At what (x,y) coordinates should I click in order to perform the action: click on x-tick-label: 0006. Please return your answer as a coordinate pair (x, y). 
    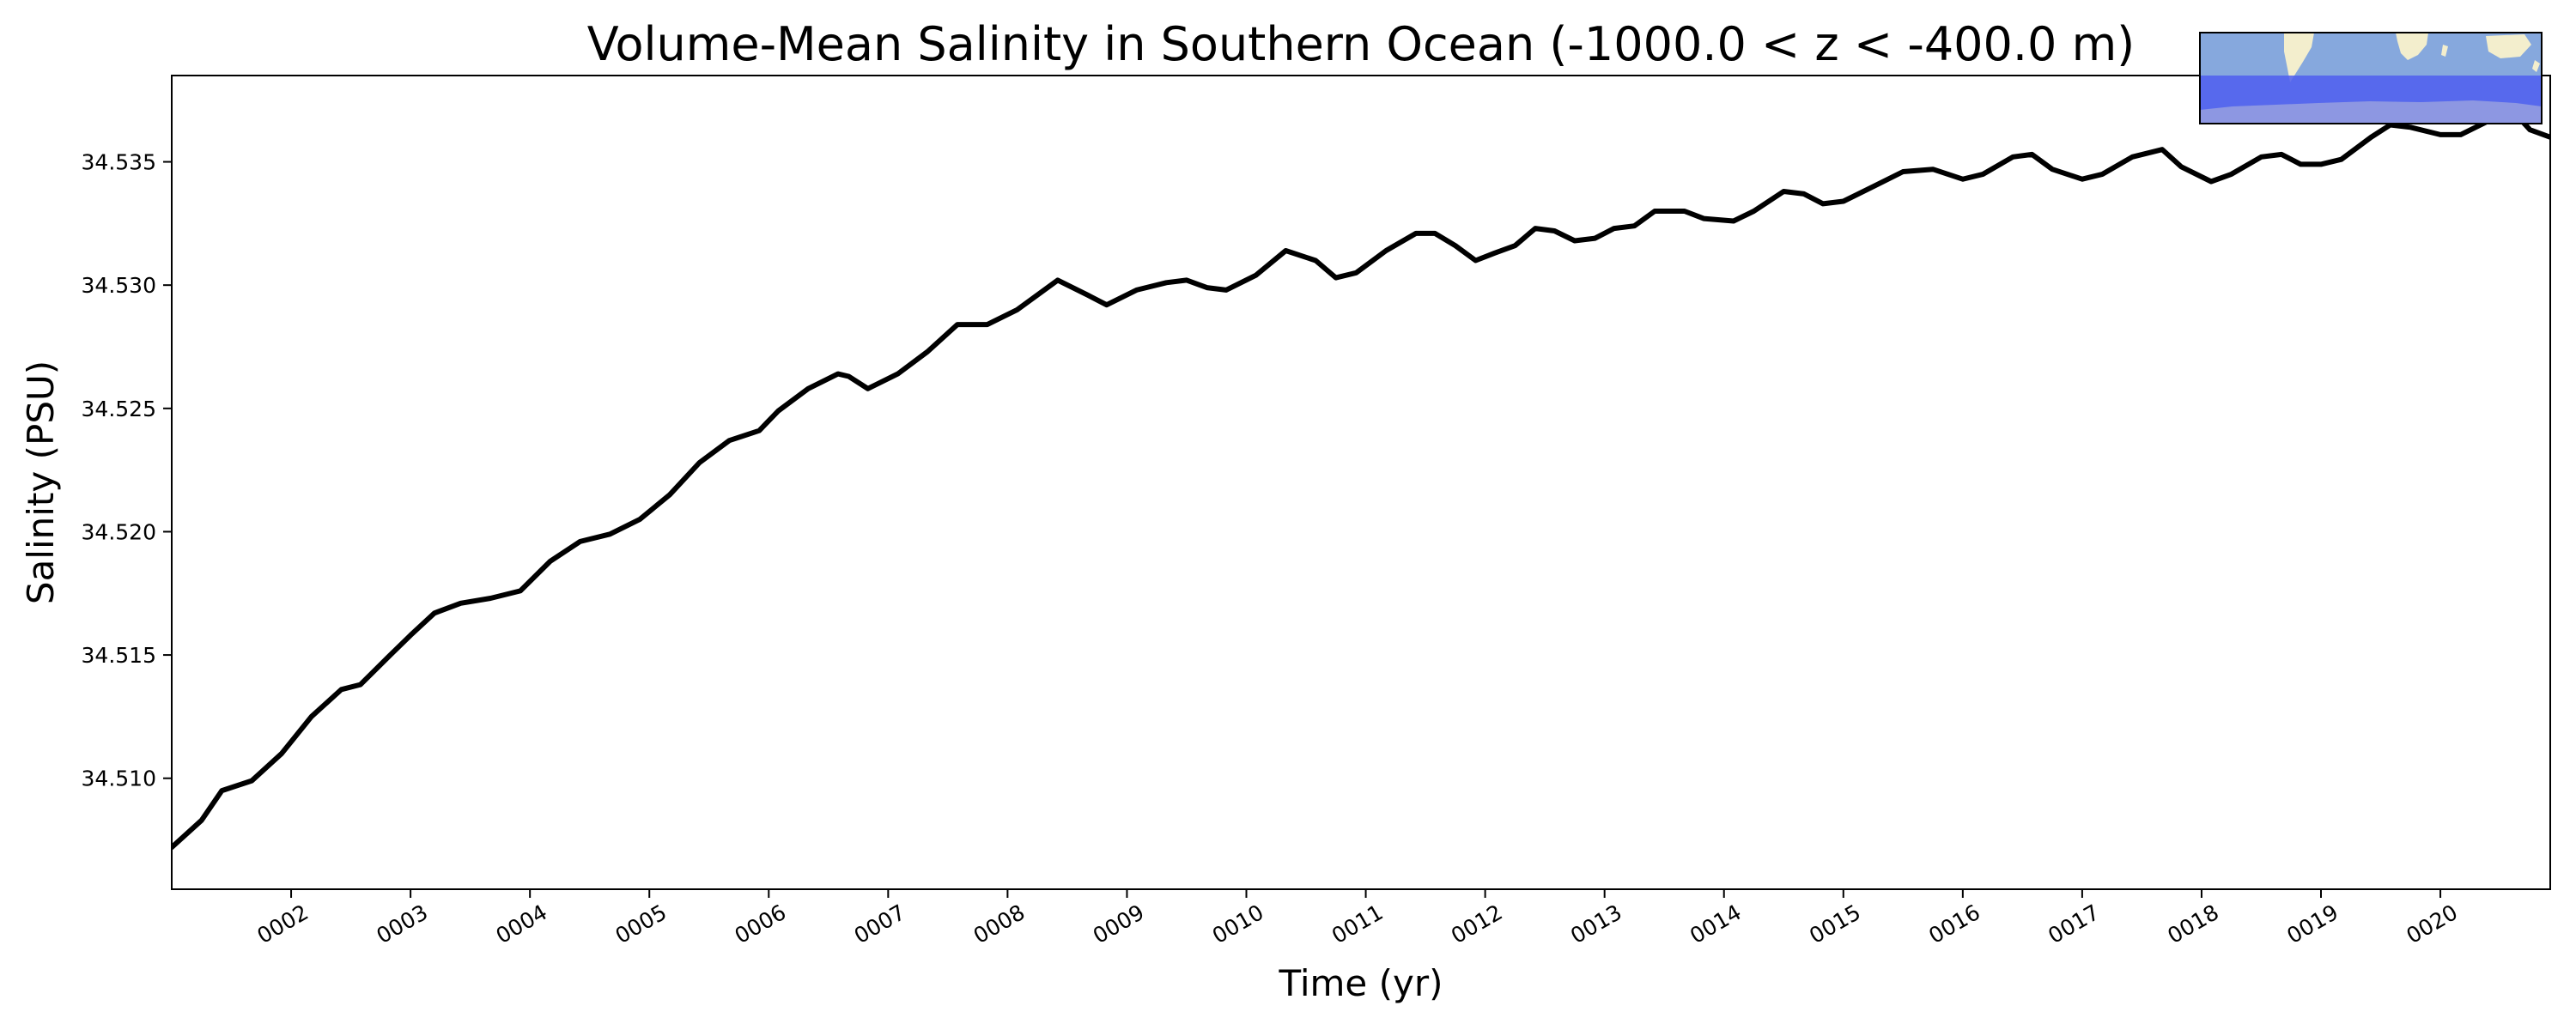
    Looking at the image, I should click on (761, 924).